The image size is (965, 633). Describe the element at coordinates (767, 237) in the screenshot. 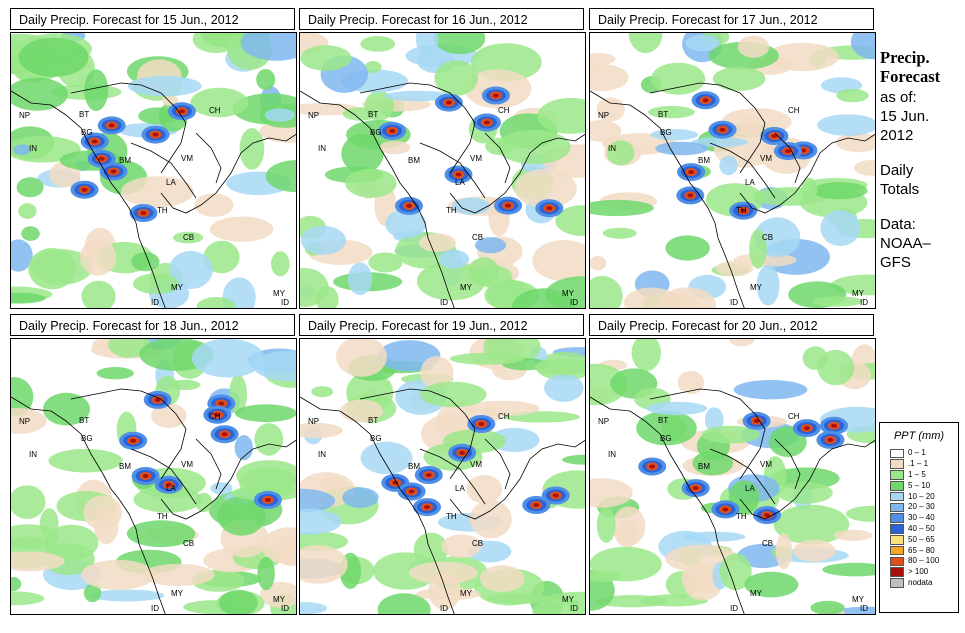

I see `country-label: CB` at that location.